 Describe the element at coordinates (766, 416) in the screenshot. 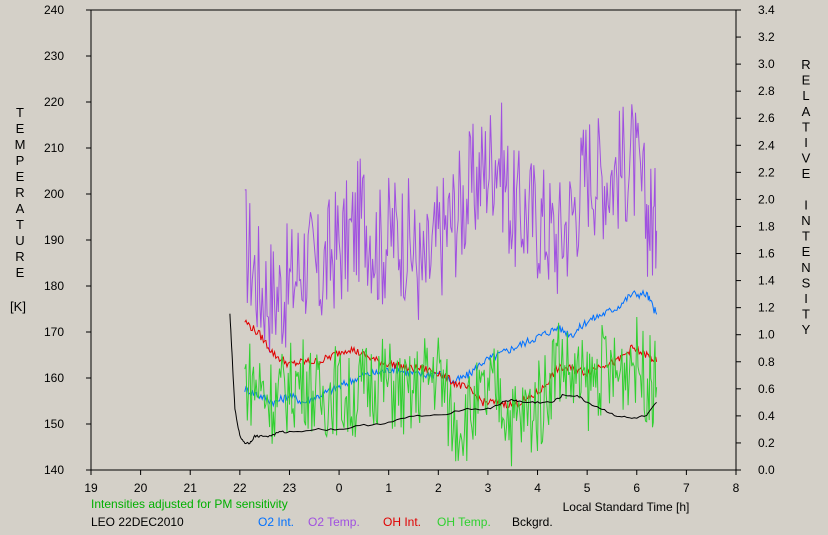

I see `y-right-tick-label: 0.4` at that location.